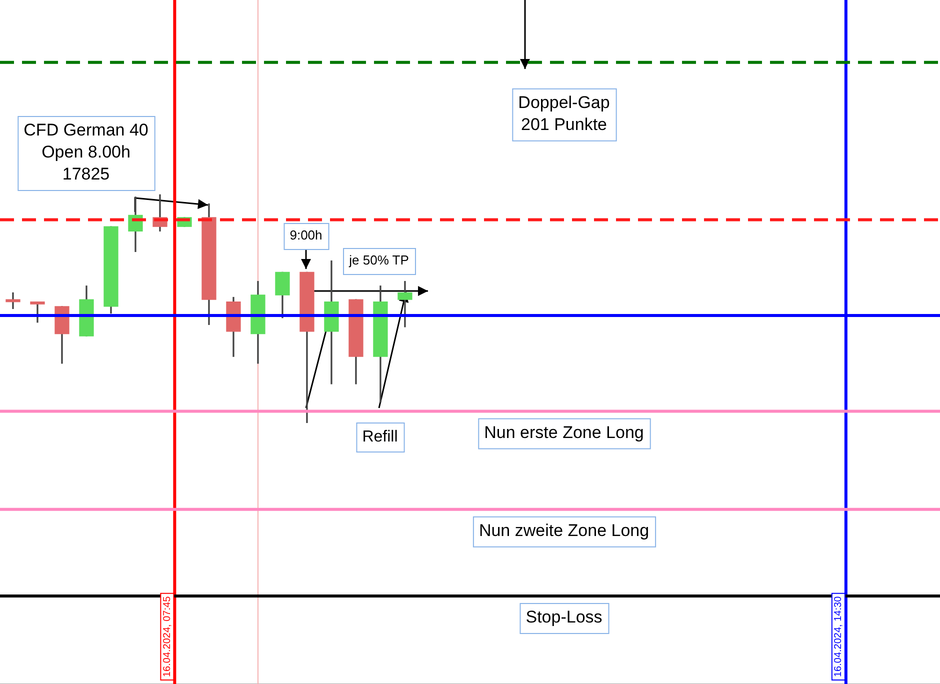 This screenshot has width=940, height=684. I want to click on text: CFD German 40 Open 8.00h 17825, so click(86, 152).